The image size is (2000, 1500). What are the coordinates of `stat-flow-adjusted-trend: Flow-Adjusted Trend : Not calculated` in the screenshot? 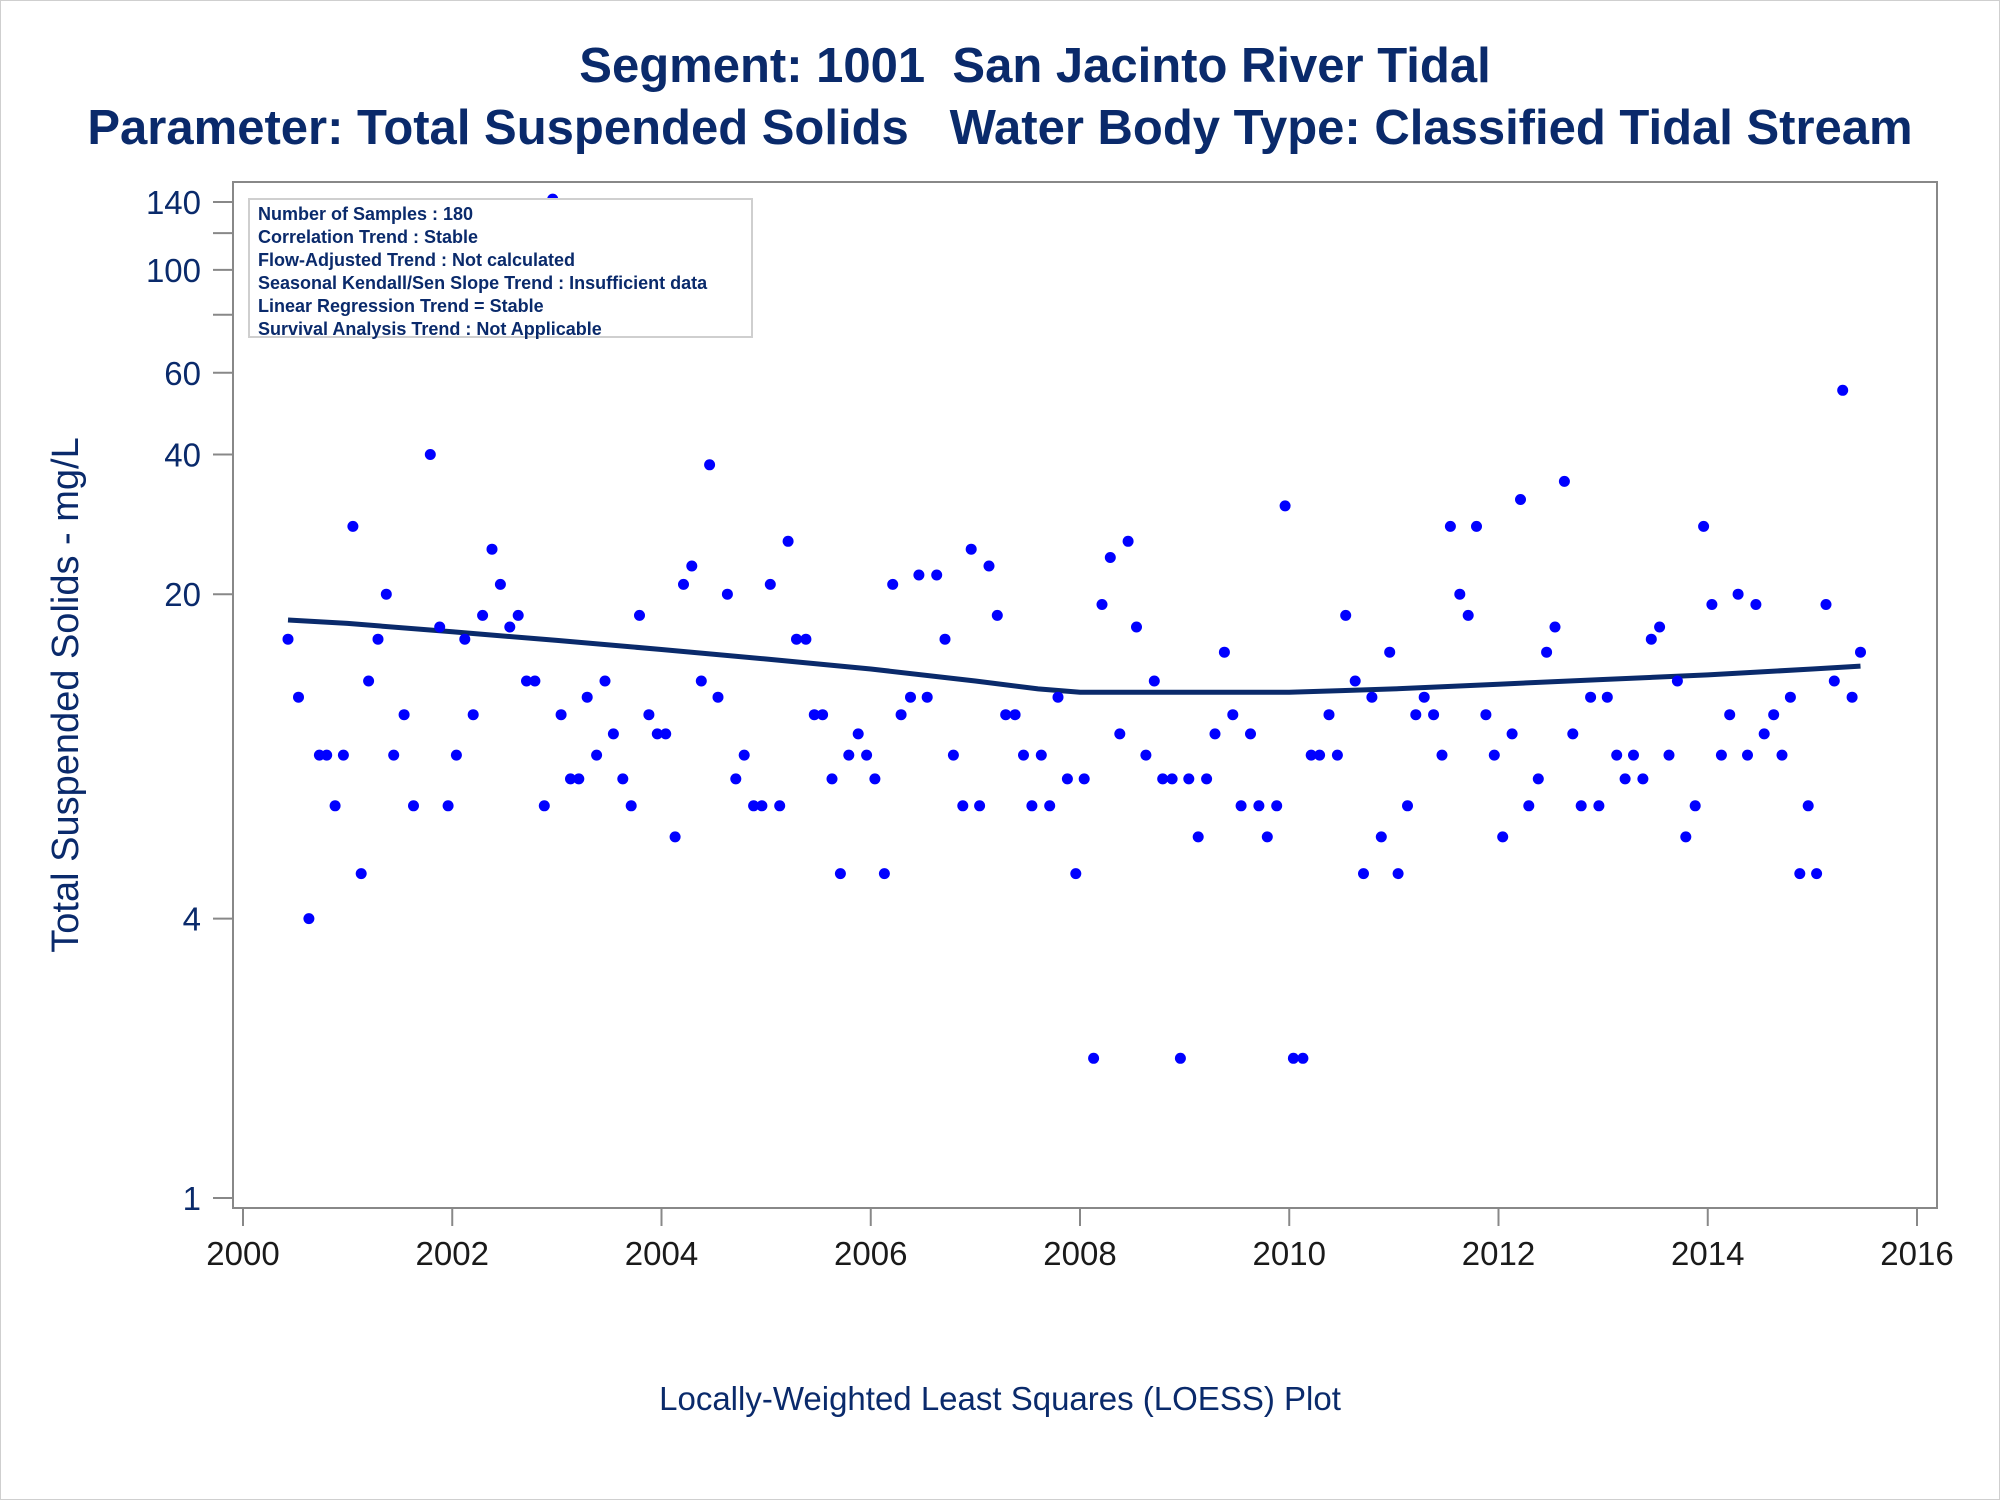 It's located at (417, 260).